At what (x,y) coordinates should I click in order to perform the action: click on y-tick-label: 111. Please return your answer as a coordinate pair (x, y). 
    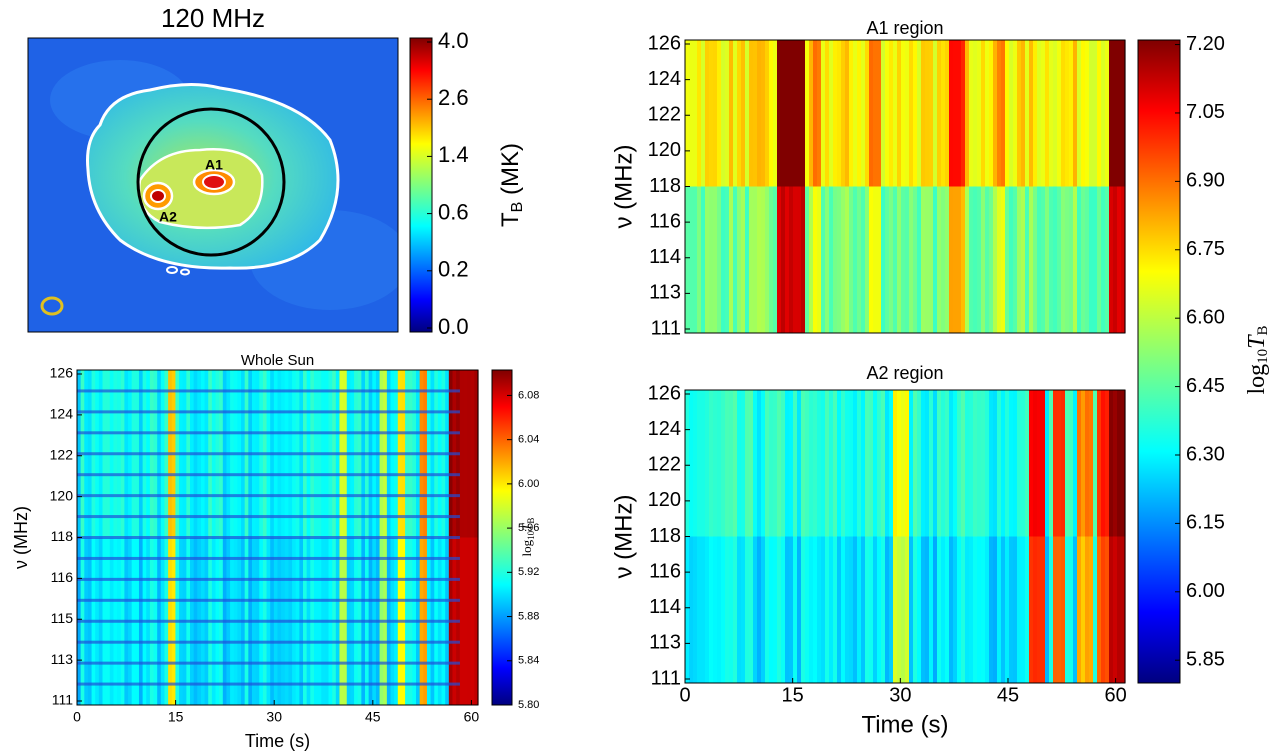
    Looking at the image, I should click on (666, 328).